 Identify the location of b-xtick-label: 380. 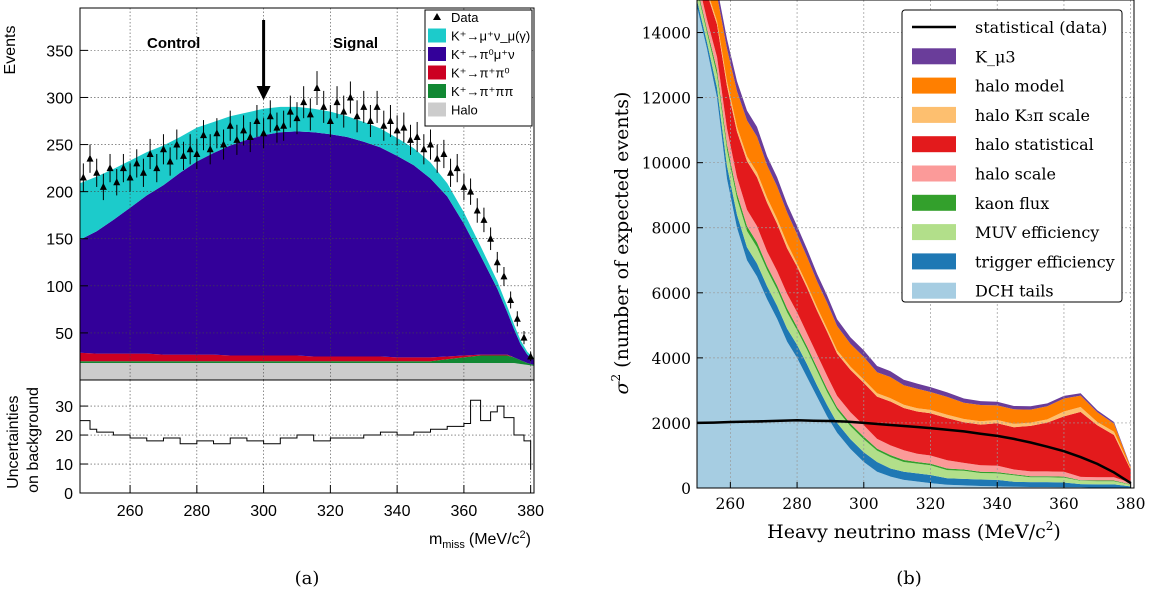
(1131, 504).